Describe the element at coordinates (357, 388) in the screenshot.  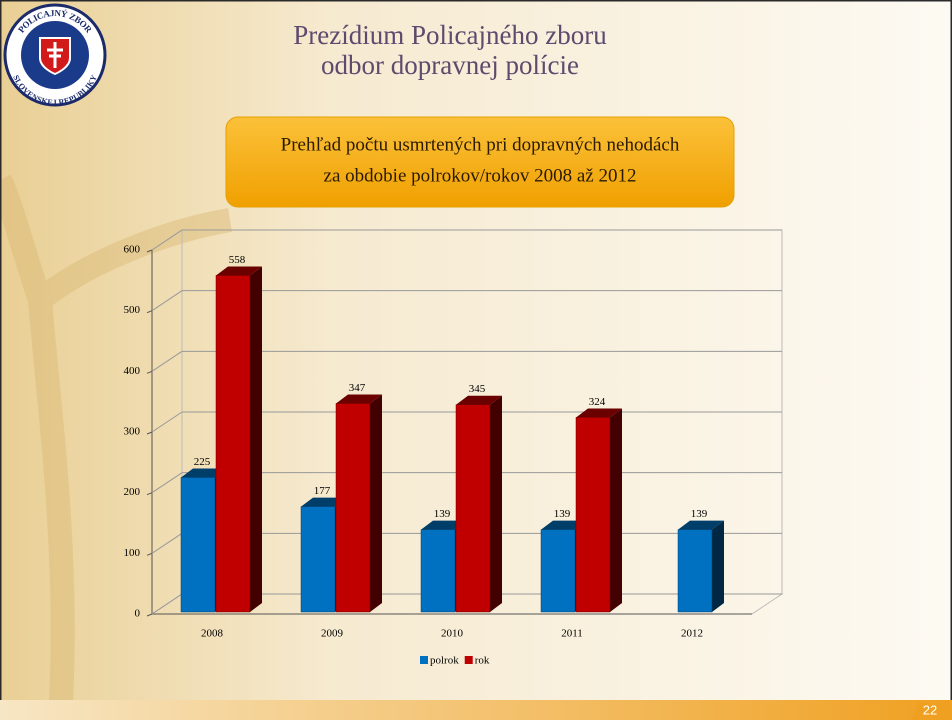
I see `data-label: 347` at that location.